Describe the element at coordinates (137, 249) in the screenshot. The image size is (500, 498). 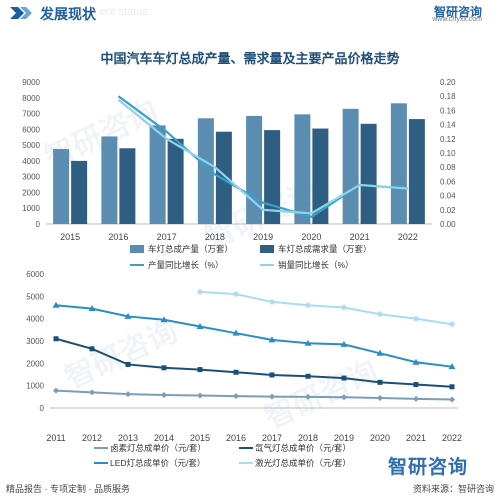
I see `legend-swatch` at that location.